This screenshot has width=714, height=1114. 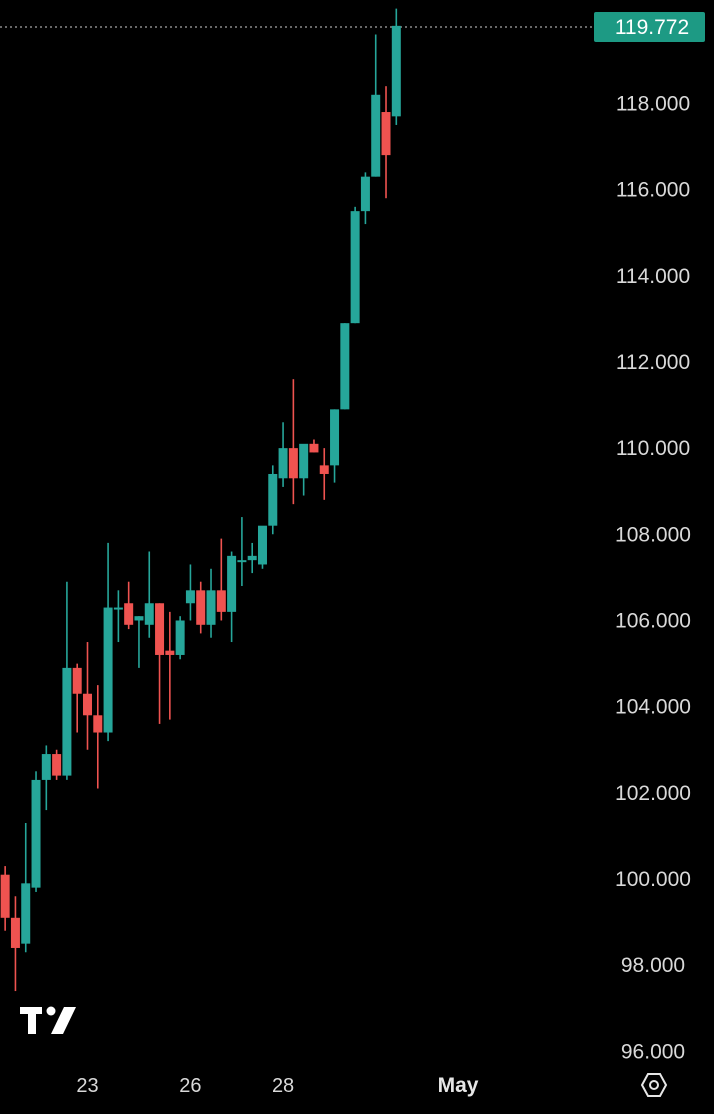 I want to click on tradingview-logo-icon, so click(x=48, y=1020).